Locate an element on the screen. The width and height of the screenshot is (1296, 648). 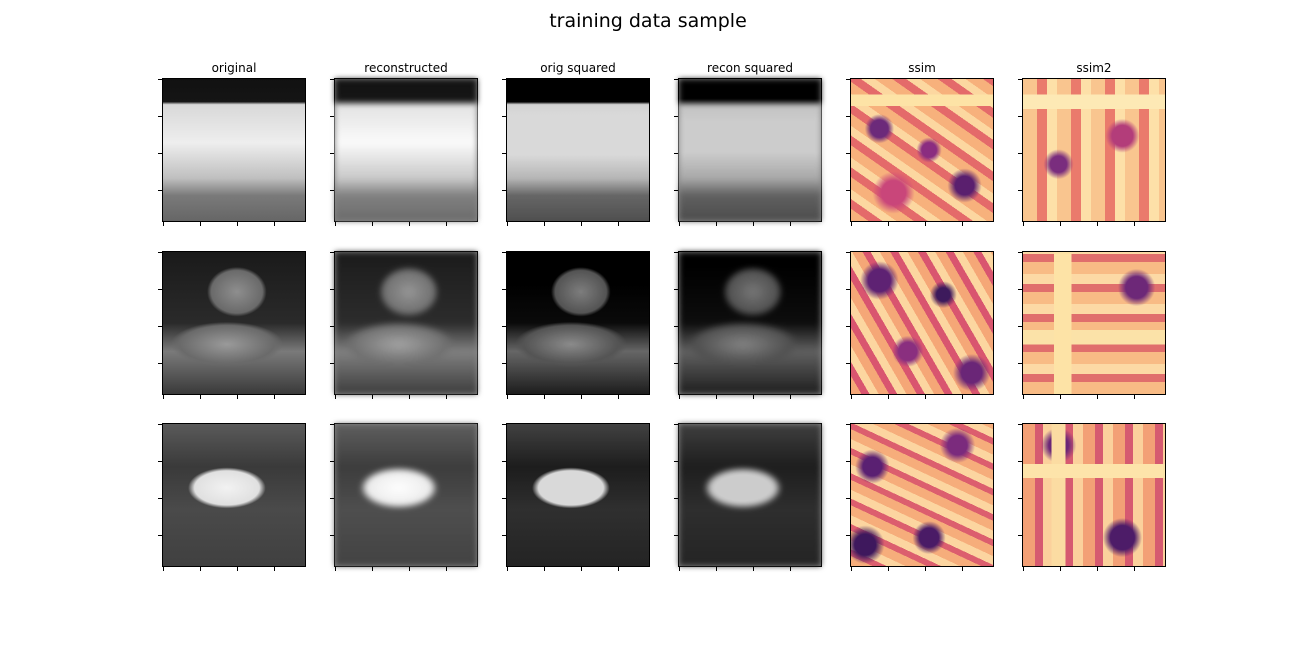
panel-lizard-reconstructed is located at coordinates (404, 325).